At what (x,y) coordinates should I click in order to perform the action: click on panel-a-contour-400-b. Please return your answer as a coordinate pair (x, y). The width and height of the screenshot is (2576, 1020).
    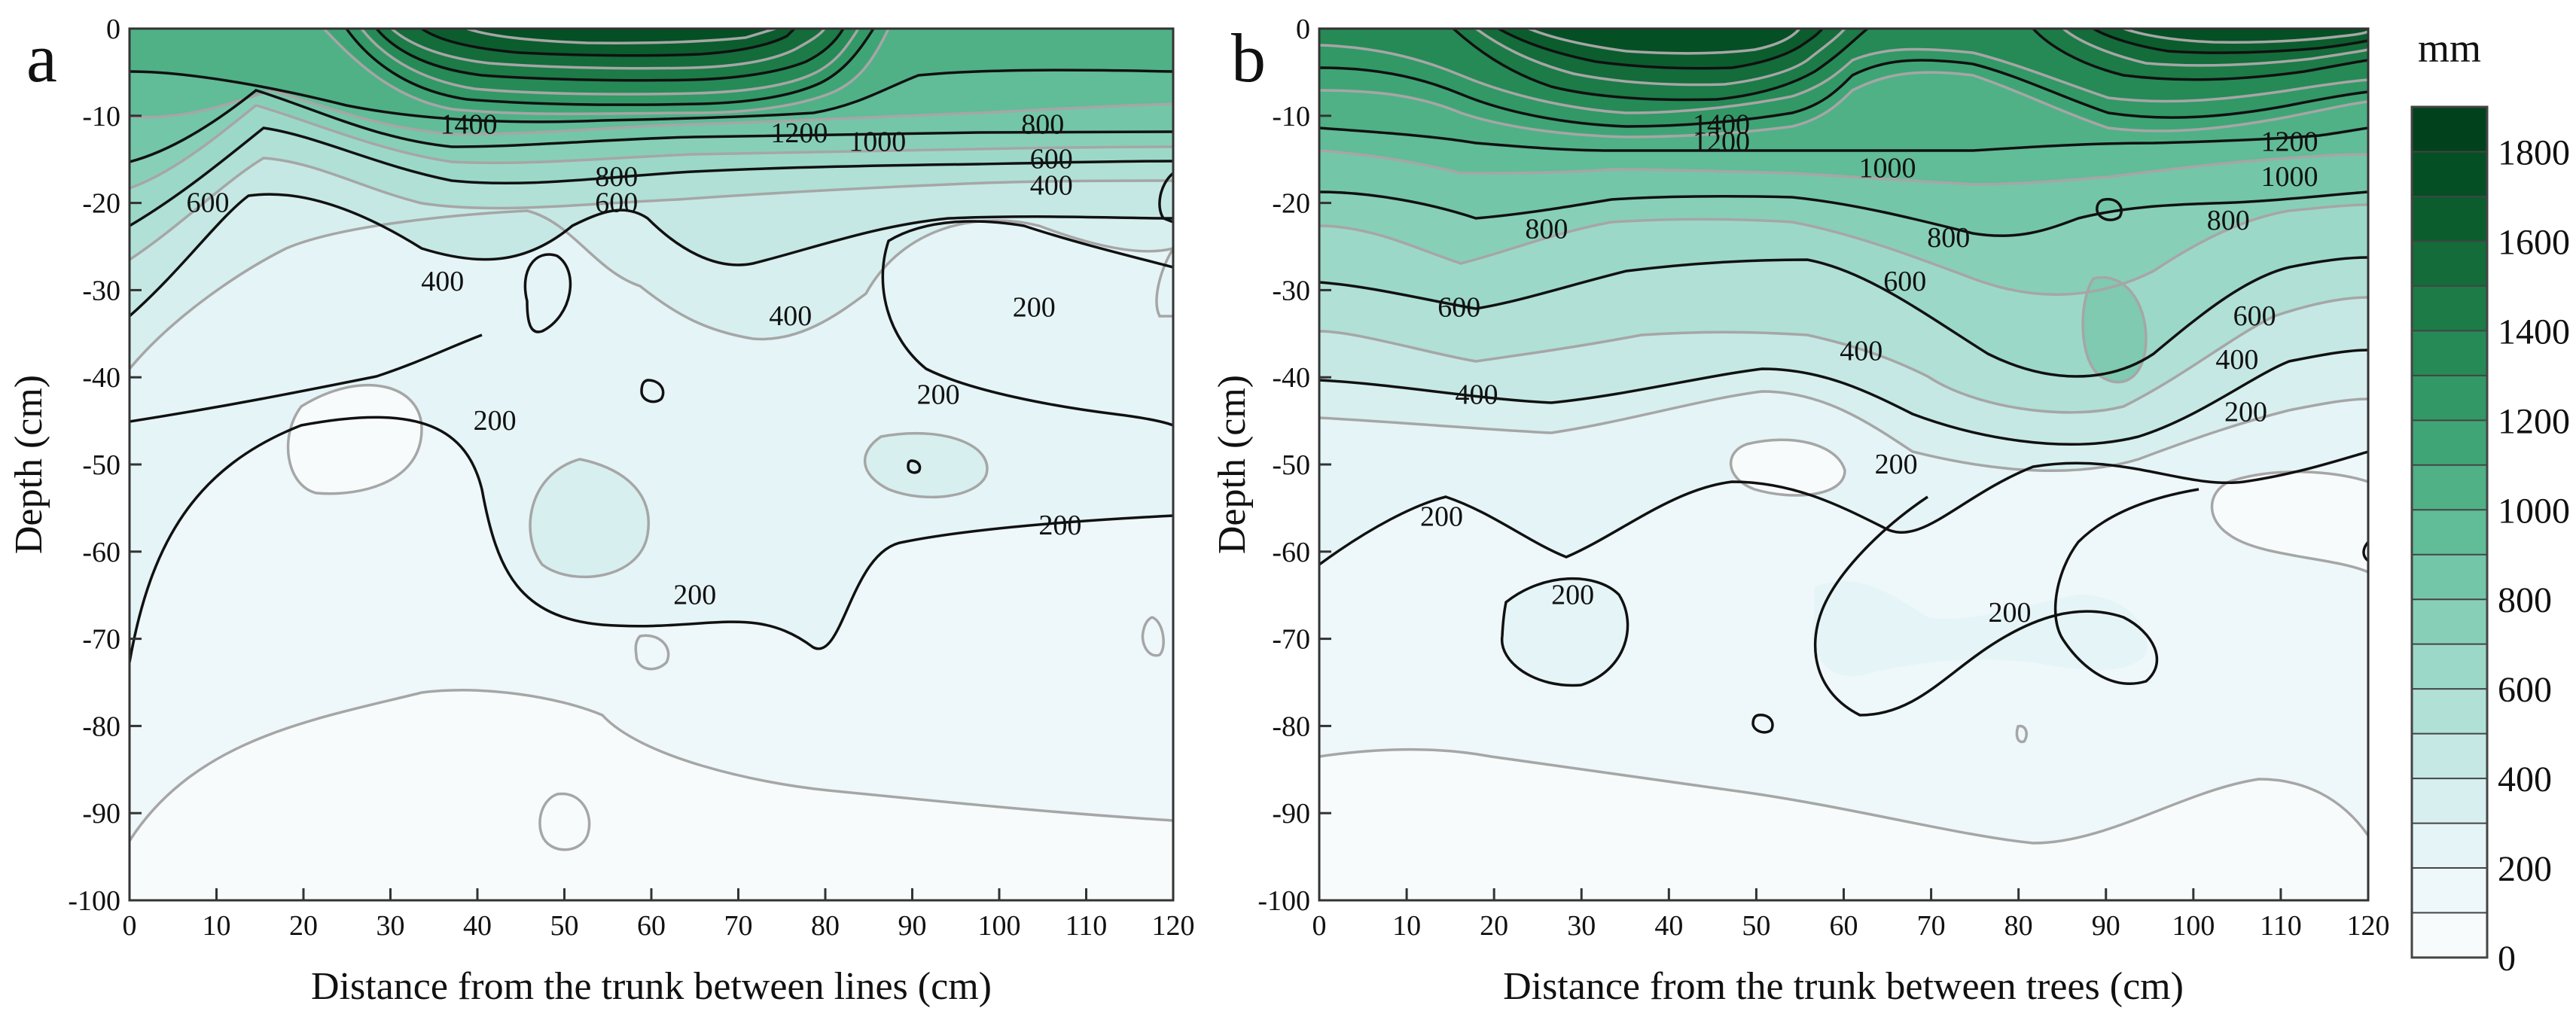
    Looking at the image, I should click on (547, 293).